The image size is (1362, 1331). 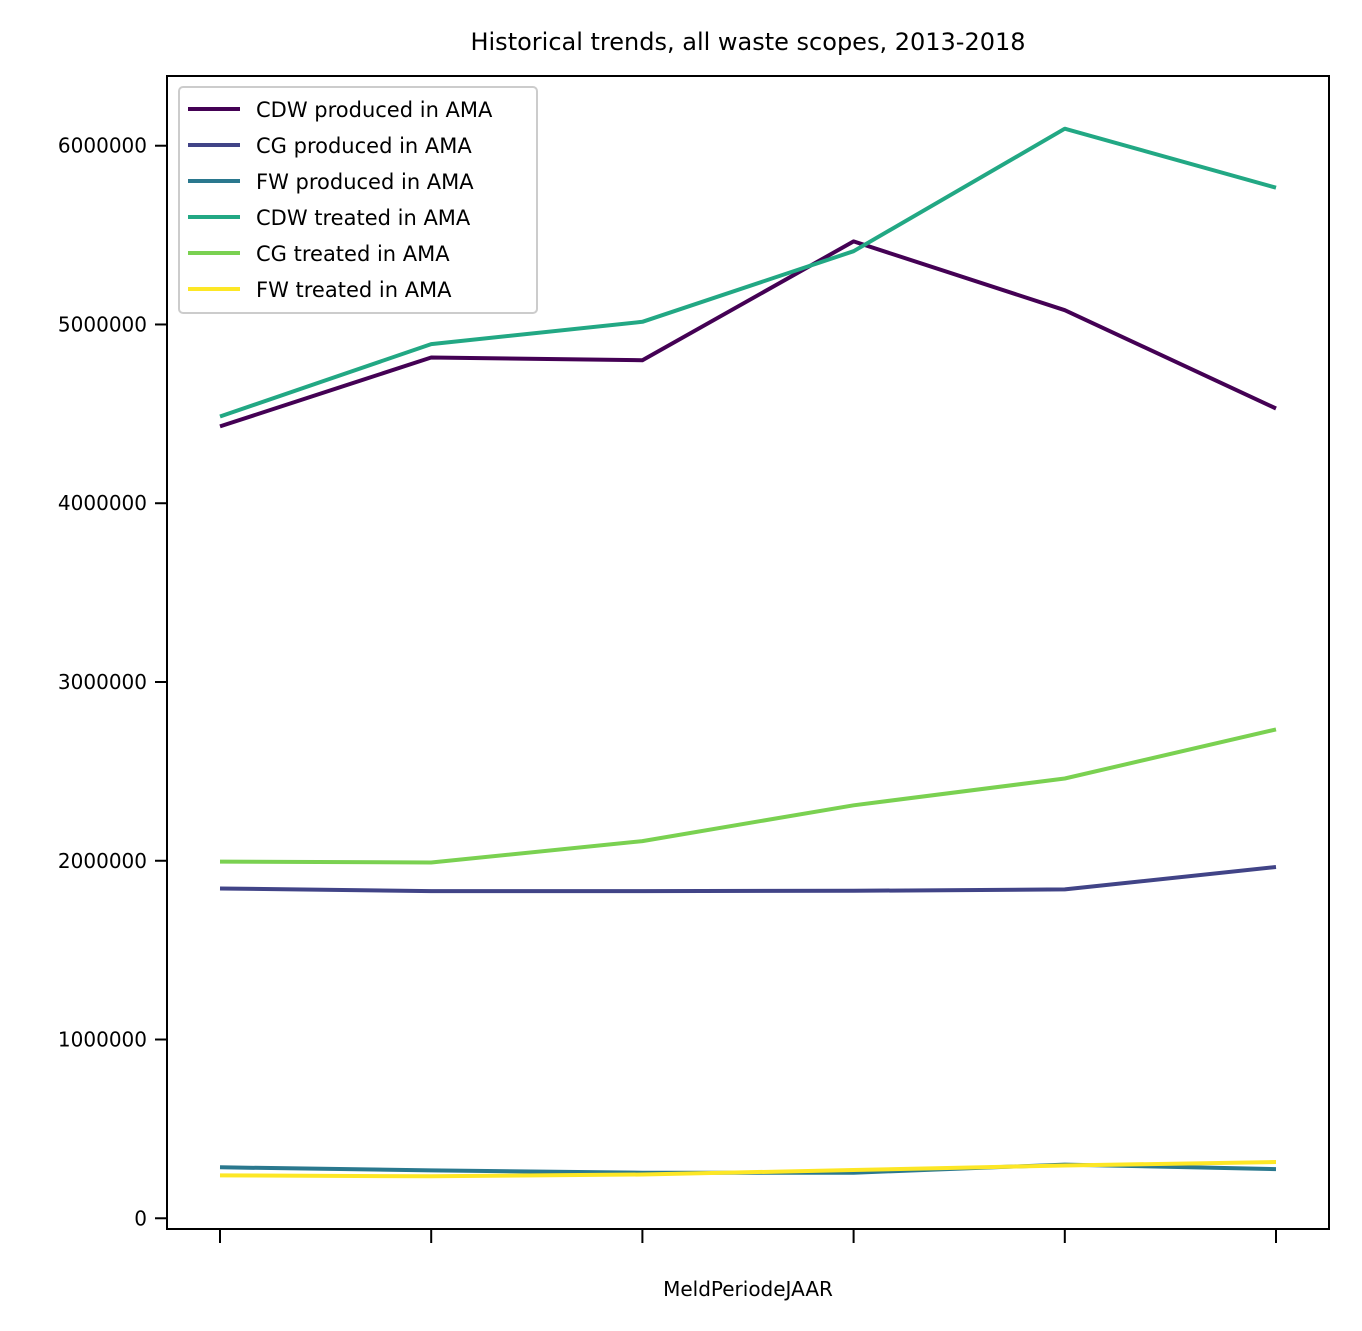 I want to click on legend-label-5: FW treated in AMA, so click(x=354, y=290).